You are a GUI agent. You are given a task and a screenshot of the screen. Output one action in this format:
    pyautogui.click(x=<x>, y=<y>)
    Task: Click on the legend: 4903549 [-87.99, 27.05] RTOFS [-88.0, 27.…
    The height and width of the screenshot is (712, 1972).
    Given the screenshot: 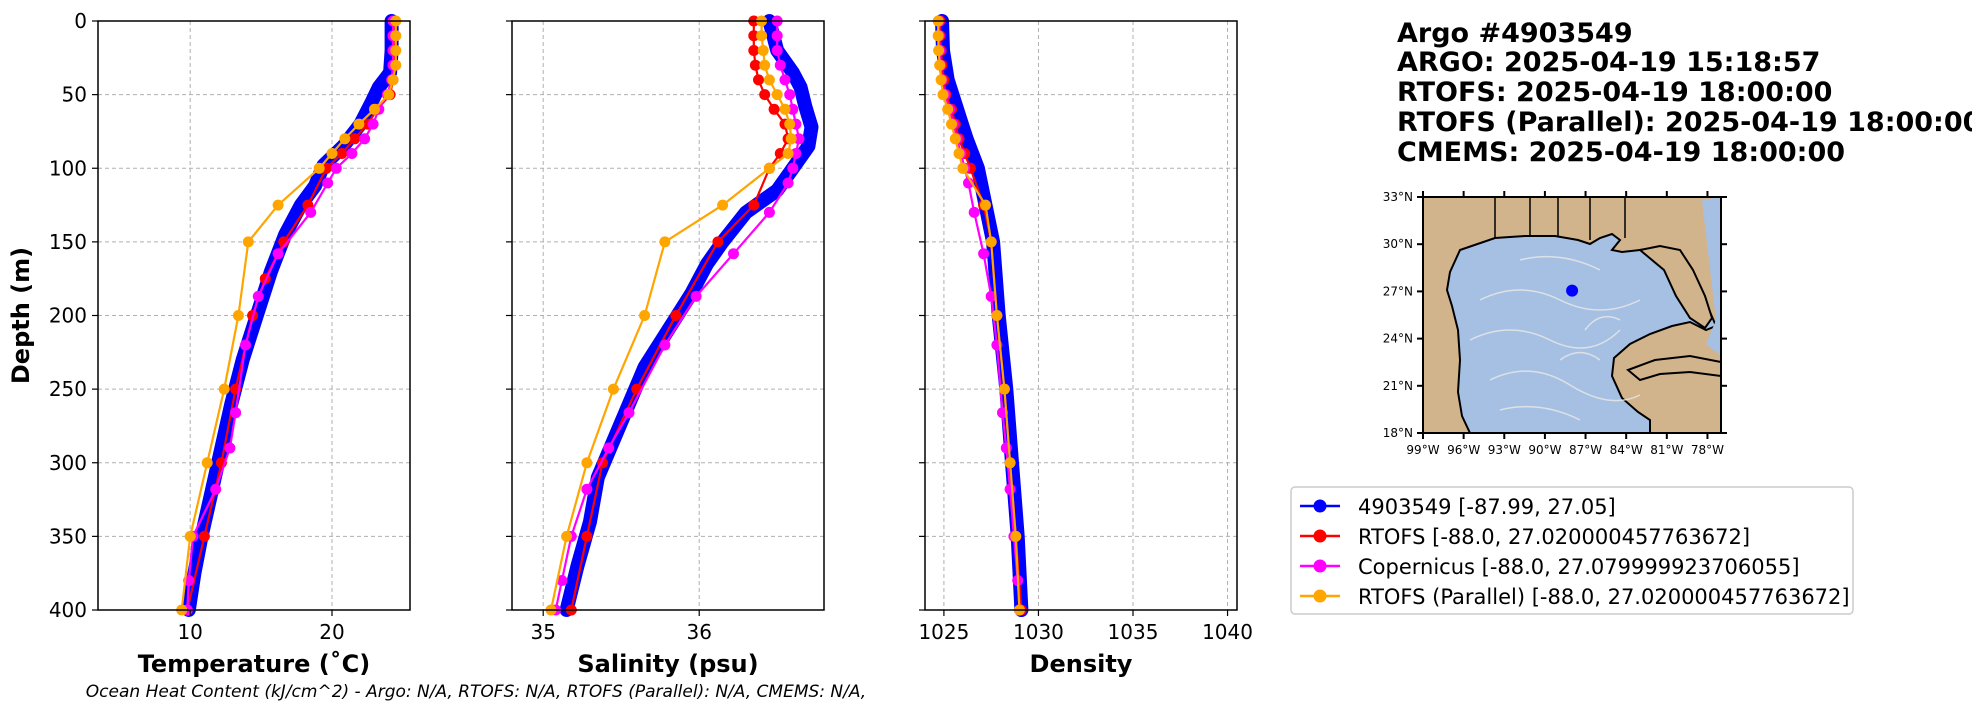 What is the action you would take?
    pyautogui.click(x=1572, y=550)
    